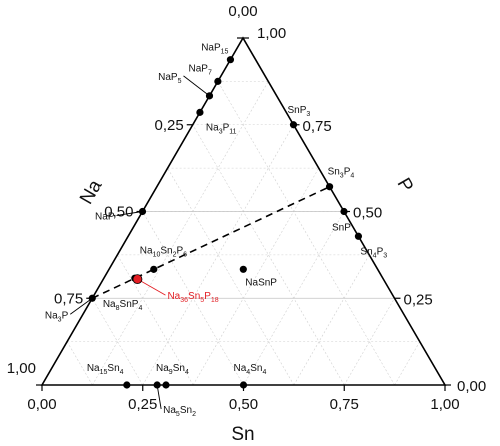 Image resolution: width=500 pixels, height=446 pixels. I want to click on label-Na36Sn5P18: Na36Sn5P18, so click(192, 297).